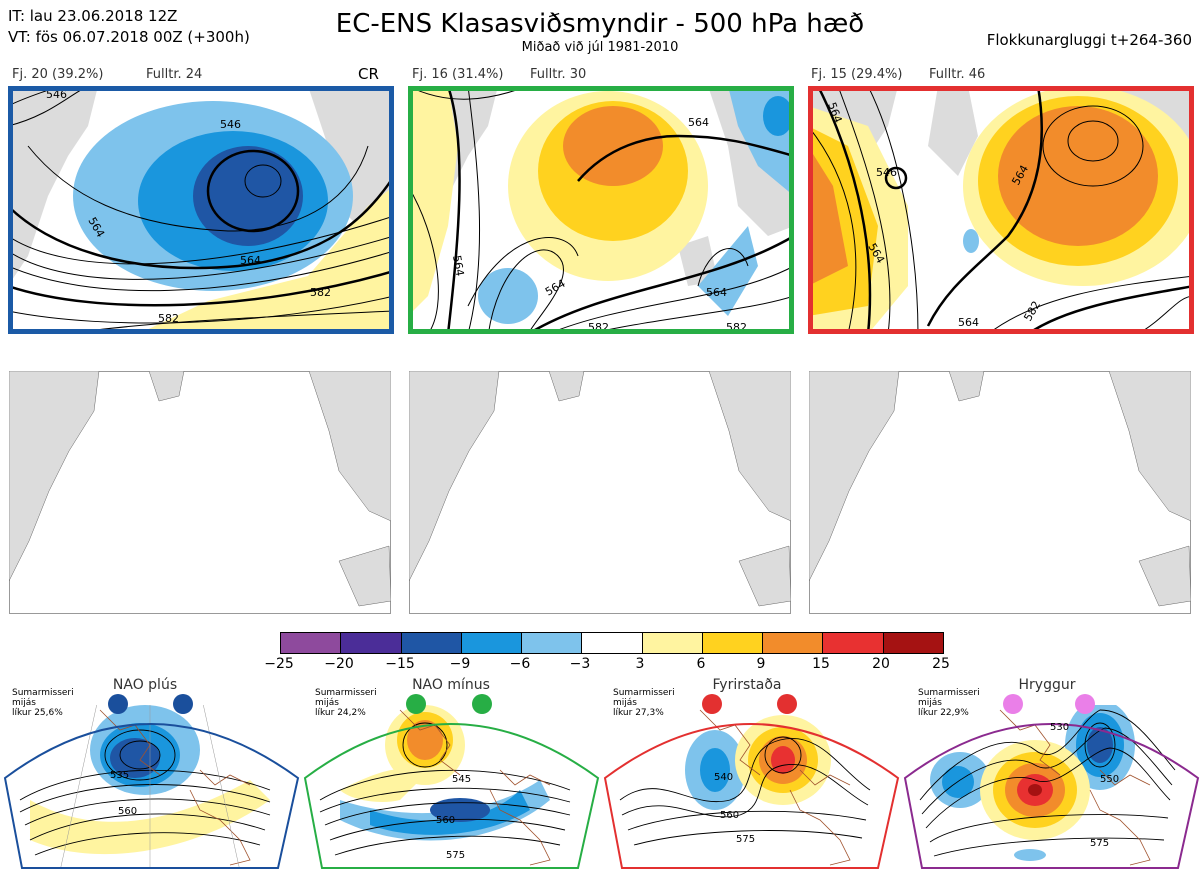 The width and height of the screenshot is (1200, 871). I want to click on regime-2-contour-label: 545, so click(461, 779).